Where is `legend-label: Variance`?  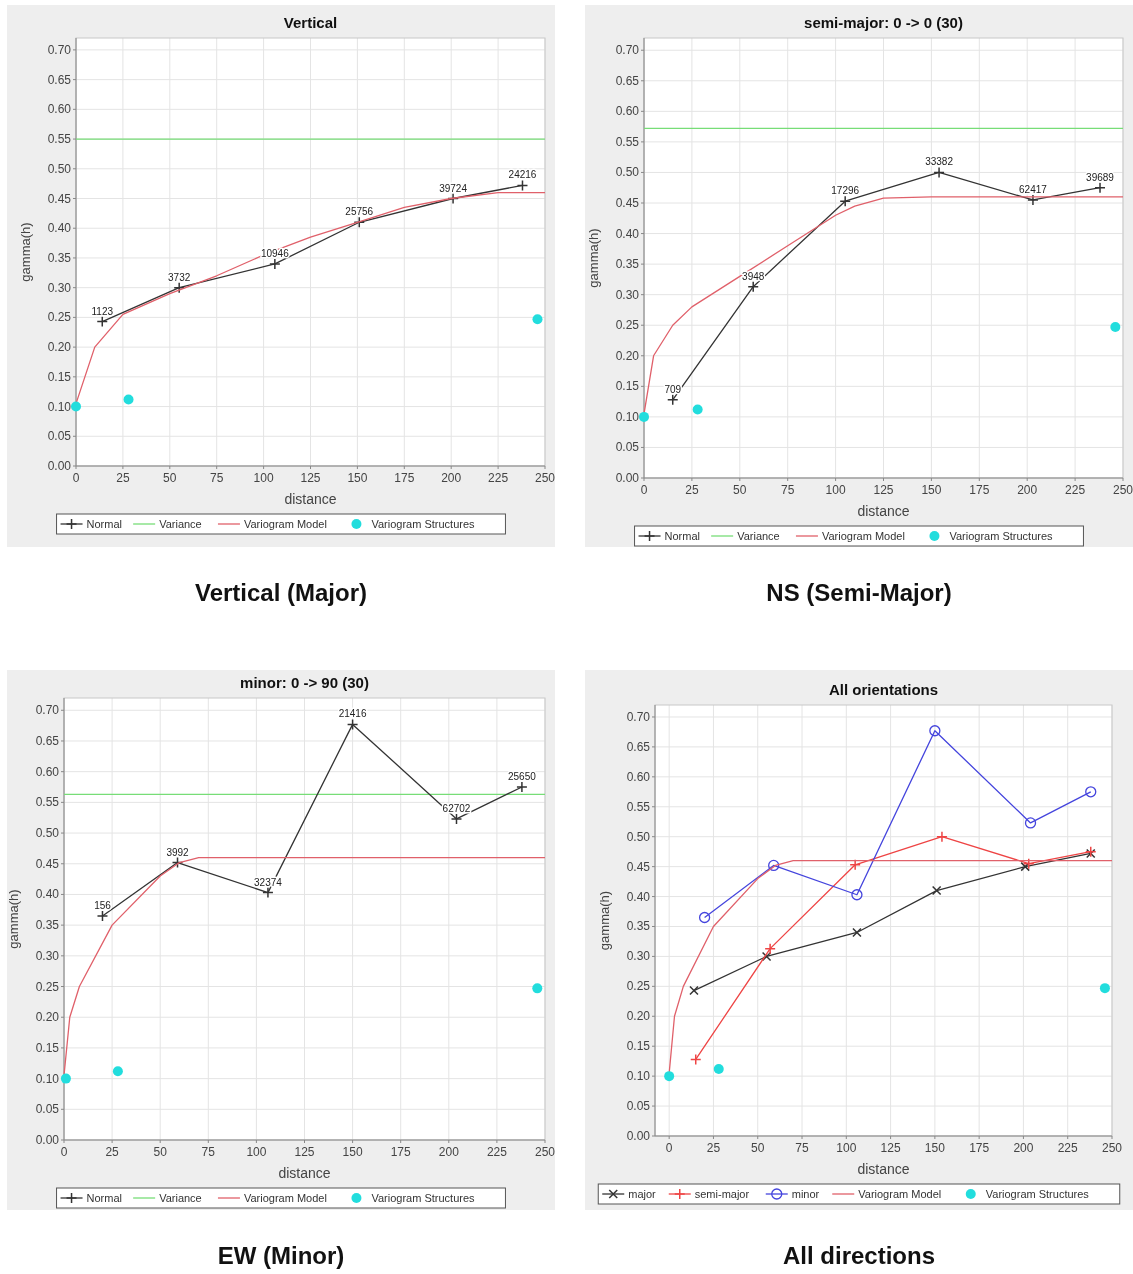
legend-label: Variance is located at coordinates (758, 536).